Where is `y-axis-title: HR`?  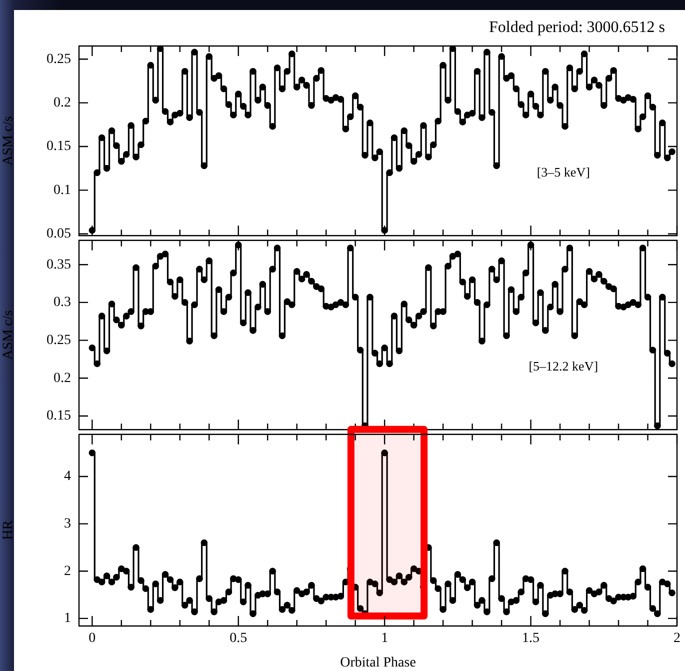
y-axis-title: HR is located at coordinates (8, 530).